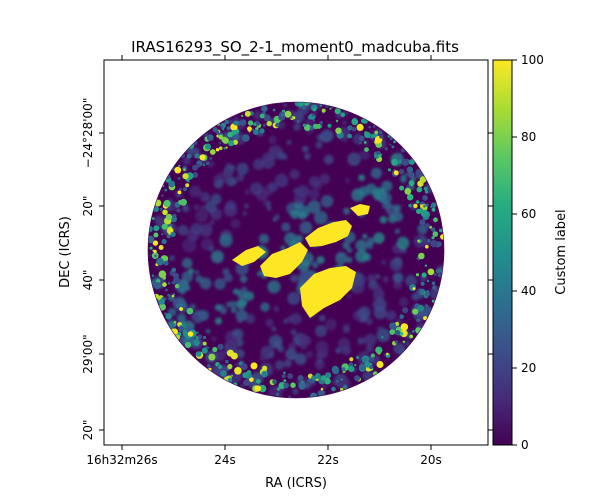  Describe the element at coordinates (88, 280) in the screenshot. I see `y-tick-label: 40"` at that location.